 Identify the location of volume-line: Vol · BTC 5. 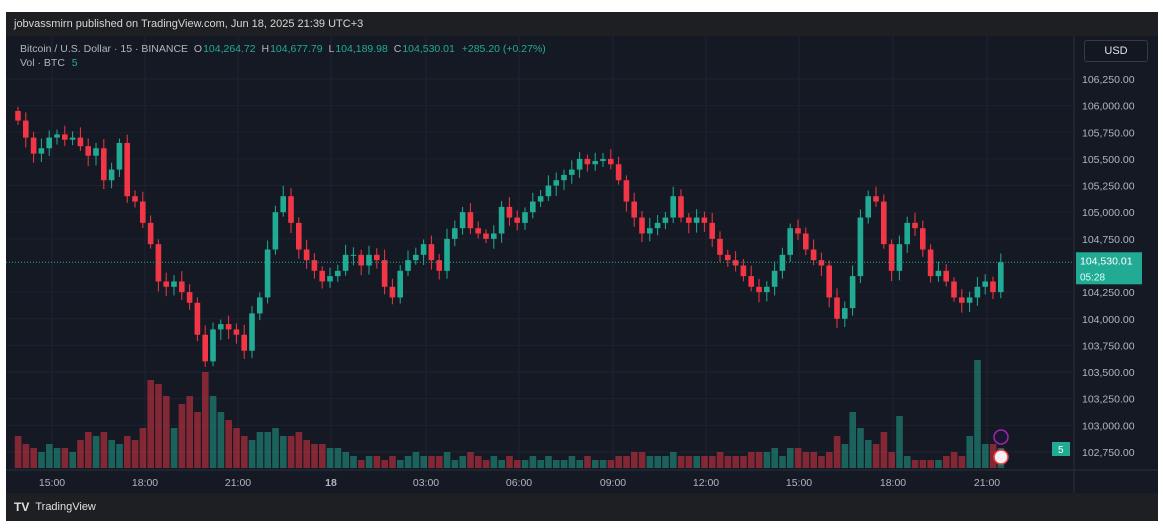
(283, 63).